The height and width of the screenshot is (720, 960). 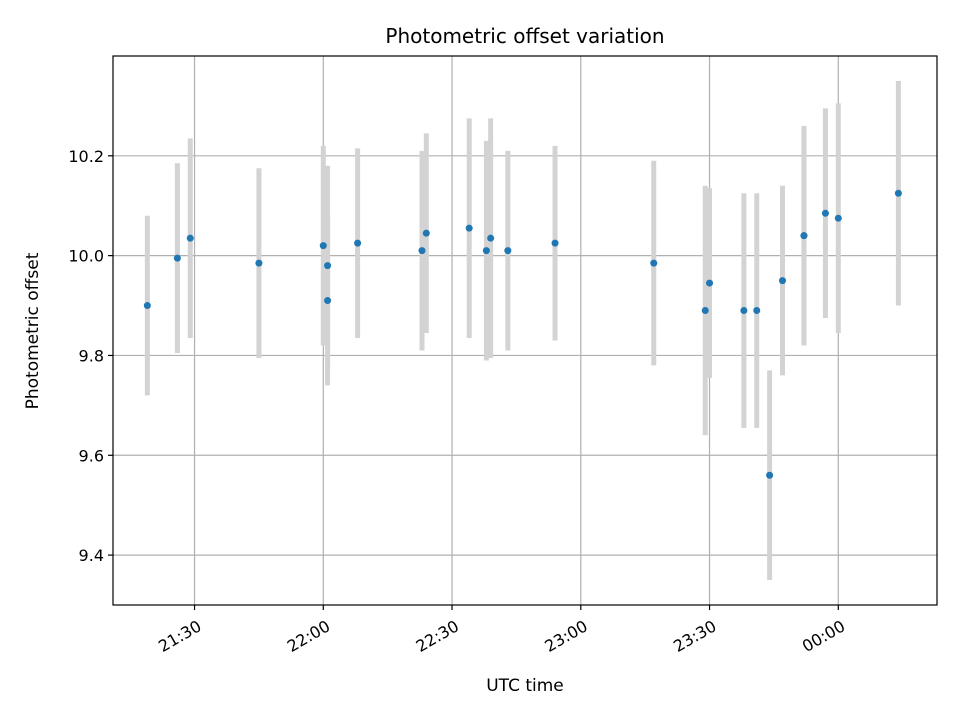 What do you see at coordinates (33, 330) in the screenshot?
I see `y-axis-title: Photometric offset` at bounding box center [33, 330].